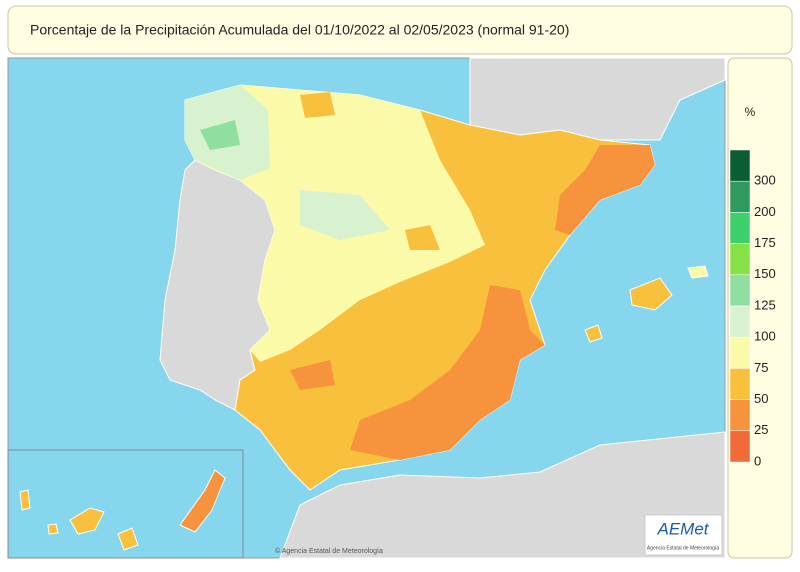 The image size is (800, 572). I want to click on title-box, so click(400, 30).